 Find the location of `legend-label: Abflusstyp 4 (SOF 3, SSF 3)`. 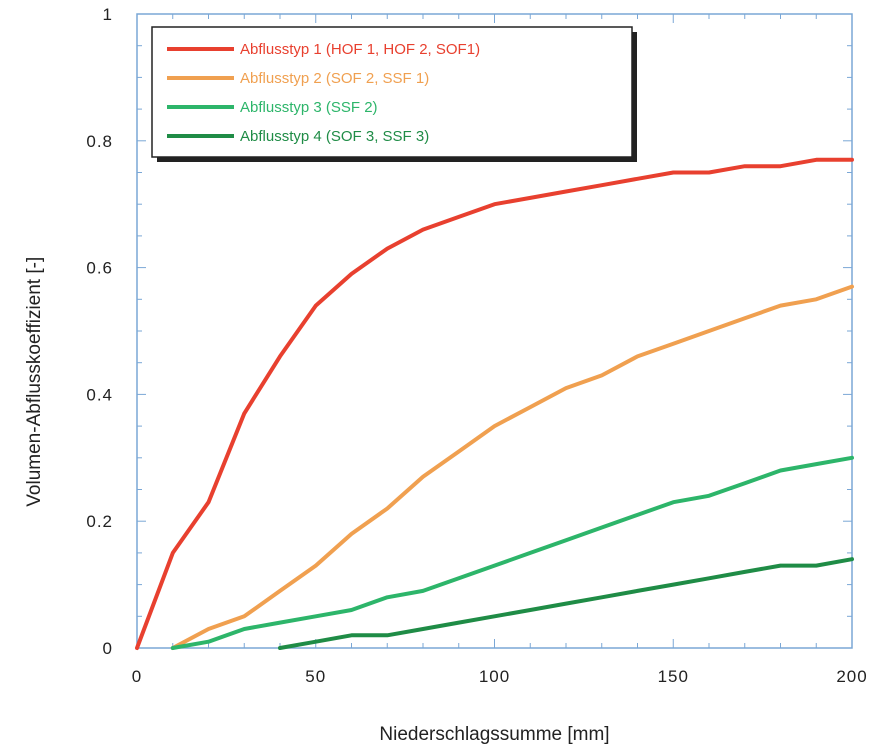

legend-label: Abflusstyp 4 (SOF 3, SSF 3) is located at coordinates (334, 136).